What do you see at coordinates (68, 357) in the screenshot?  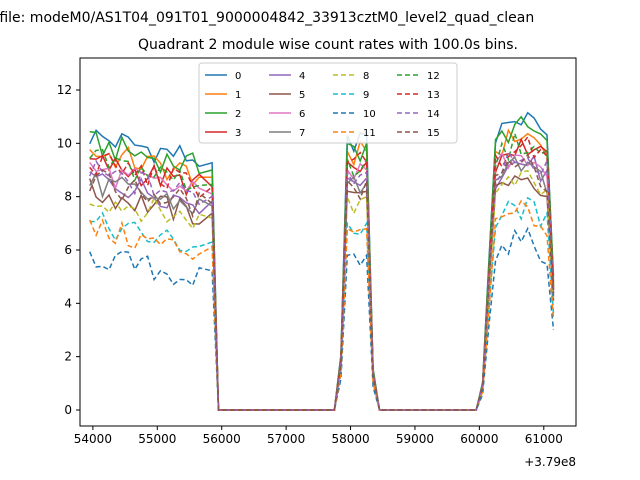 I see `y-tick-label: 2` at bounding box center [68, 357].